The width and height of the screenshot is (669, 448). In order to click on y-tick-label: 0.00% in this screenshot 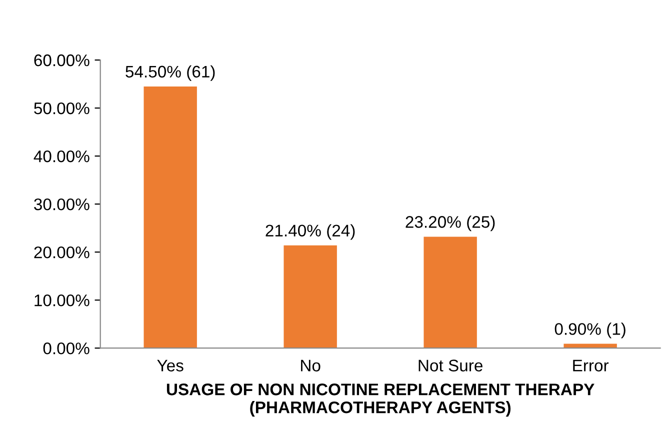, I will do `click(66, 348)`.